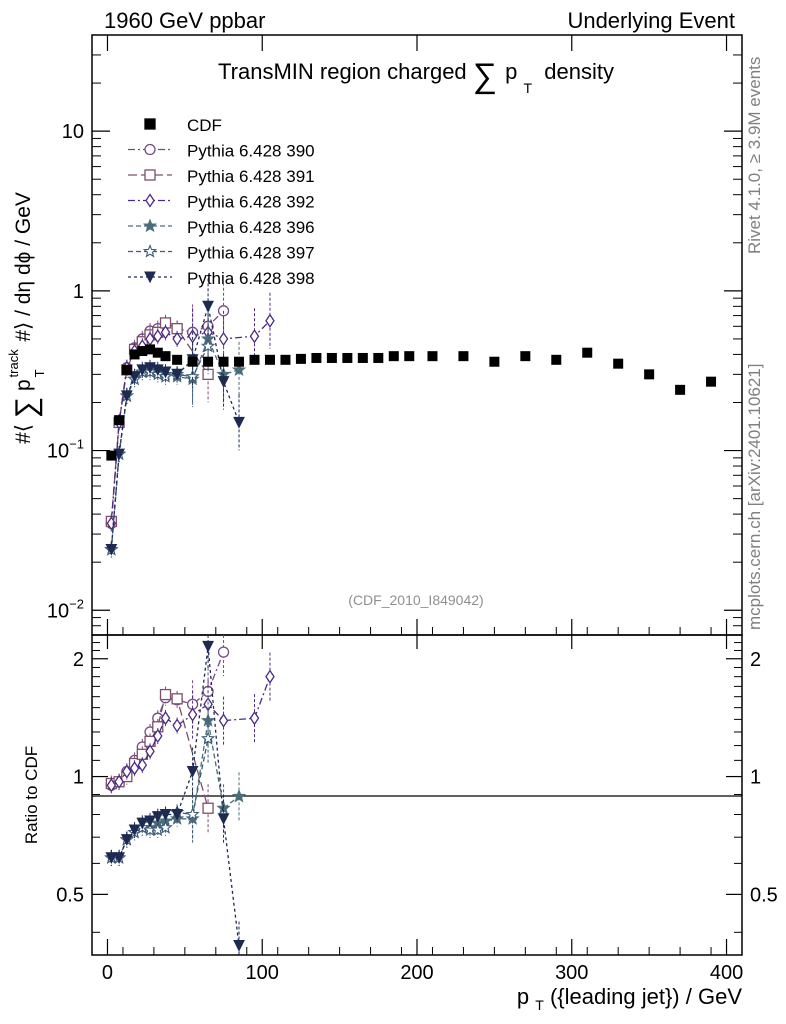  What do you see at coordinates (251, 253) in the screenshot?
I see `legend-label: Pythia 6.428 397` at bounding box center [251, 253].